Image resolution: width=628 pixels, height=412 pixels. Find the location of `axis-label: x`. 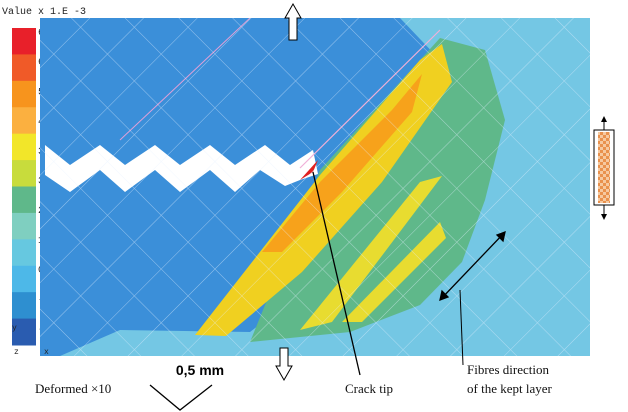

axis-label: x is located at coordinates (46, 352).